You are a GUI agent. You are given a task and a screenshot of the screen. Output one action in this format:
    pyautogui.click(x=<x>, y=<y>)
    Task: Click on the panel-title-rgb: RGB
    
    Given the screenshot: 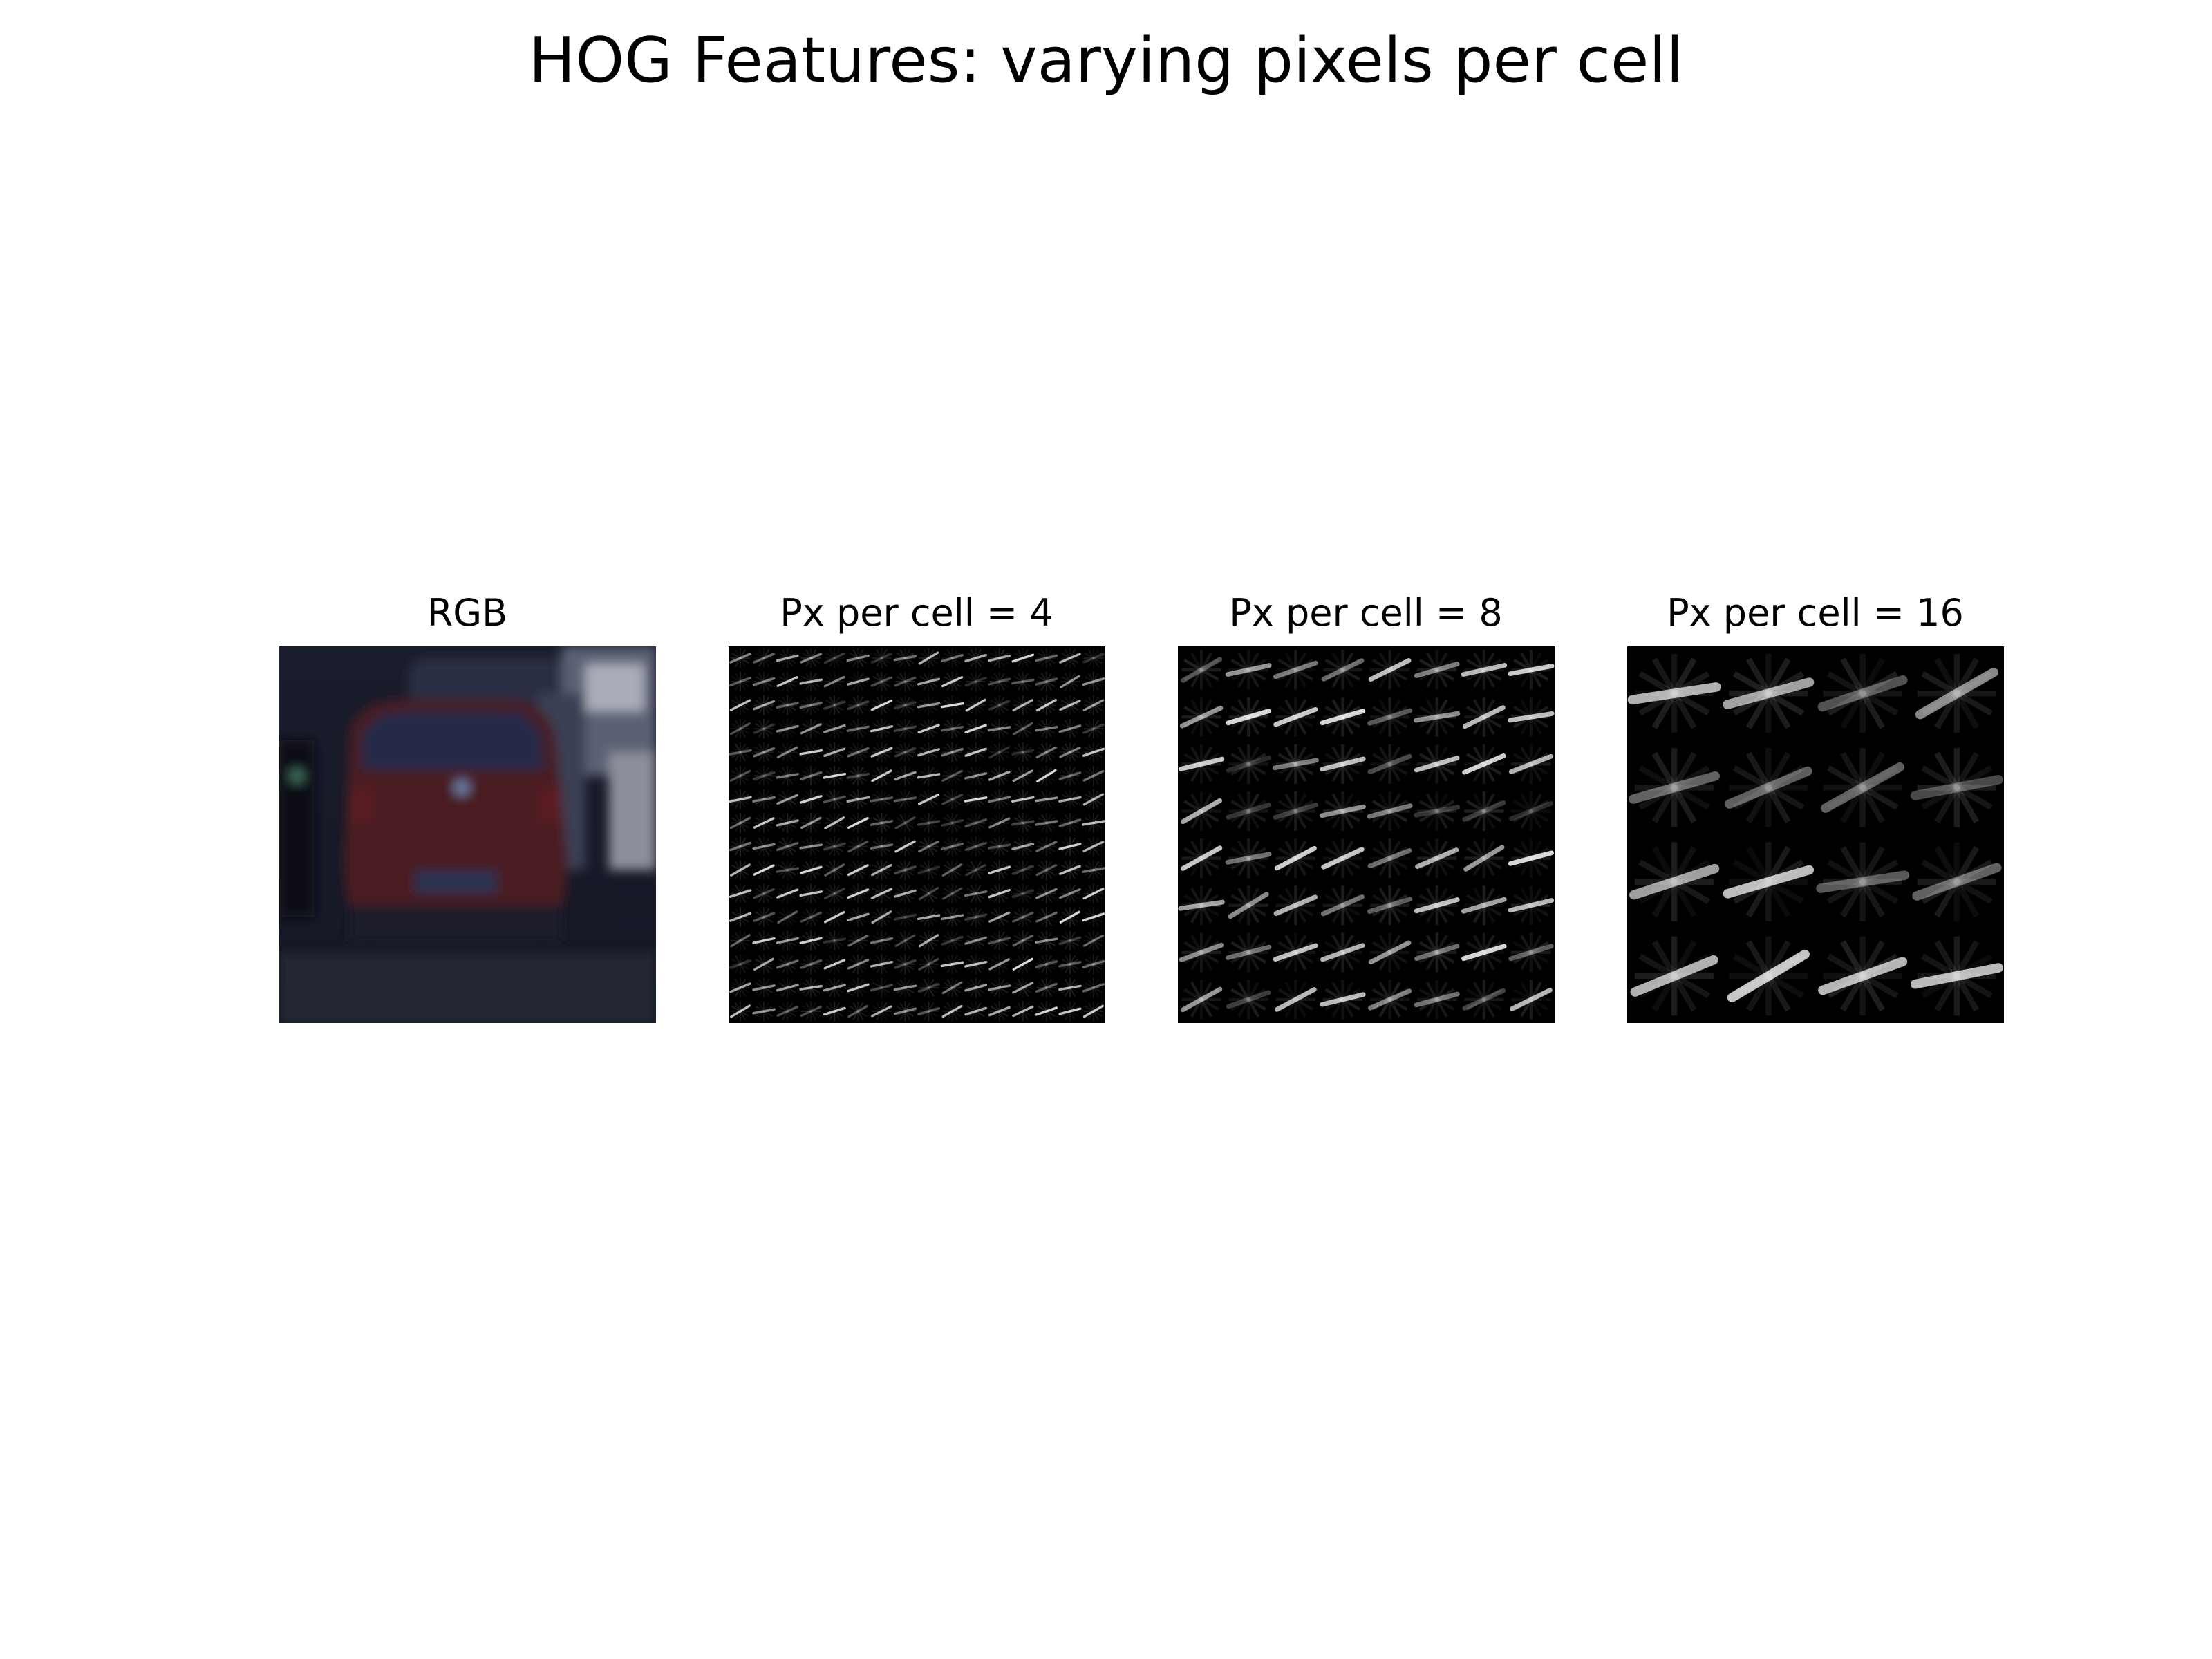 What is the action you would take?
    pyautogui.click(x=467, y=613)
    